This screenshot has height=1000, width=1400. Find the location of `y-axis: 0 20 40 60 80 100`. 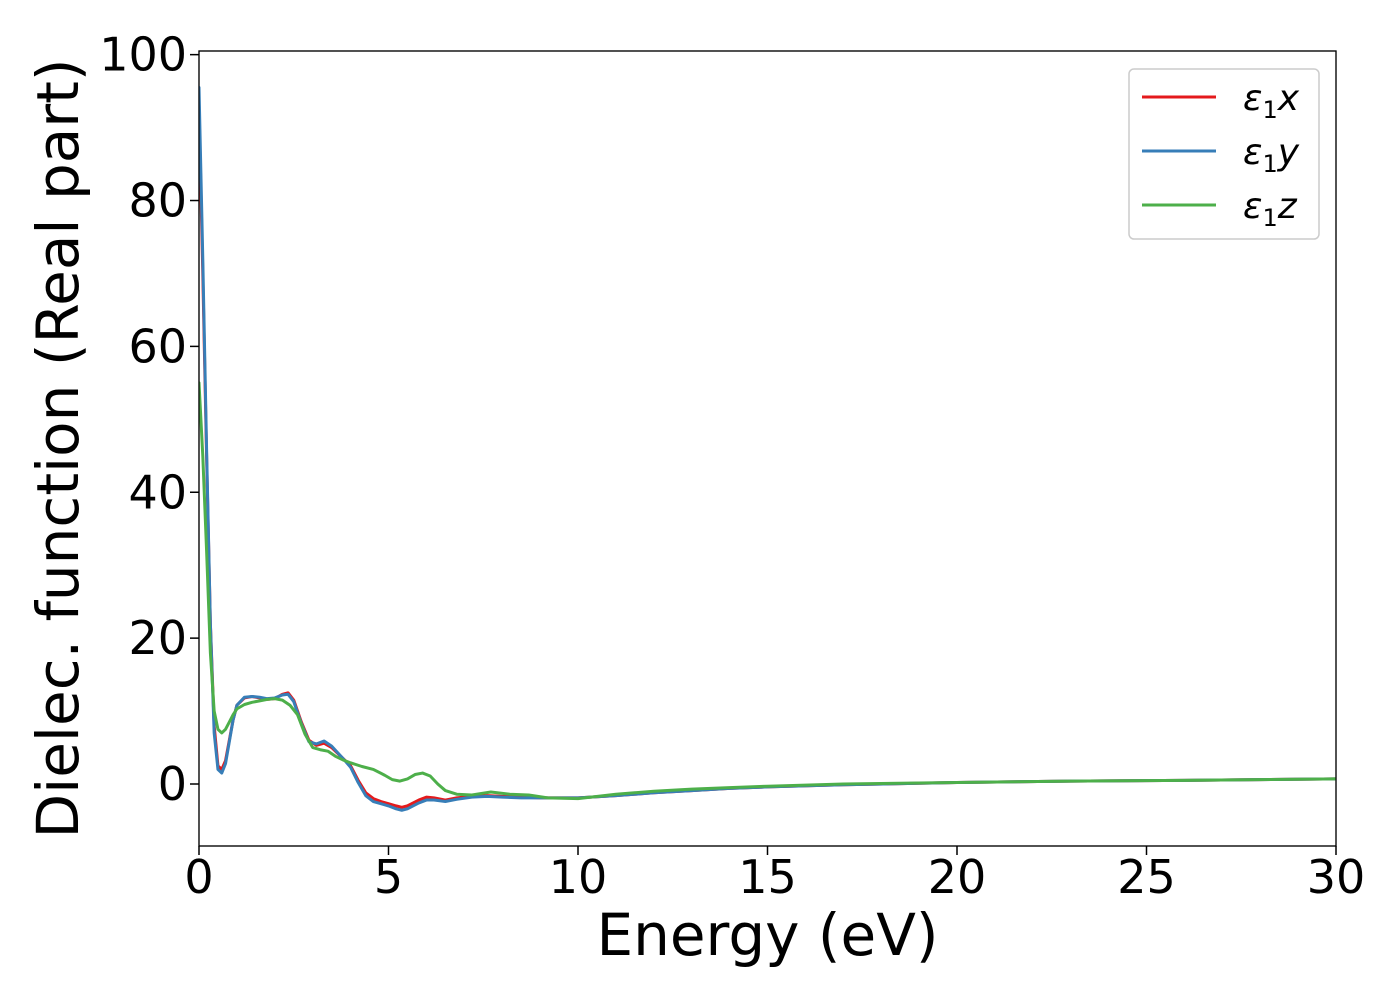

y-axis: 0 20 40 60 80 100 is located at coordinates (149, 419).